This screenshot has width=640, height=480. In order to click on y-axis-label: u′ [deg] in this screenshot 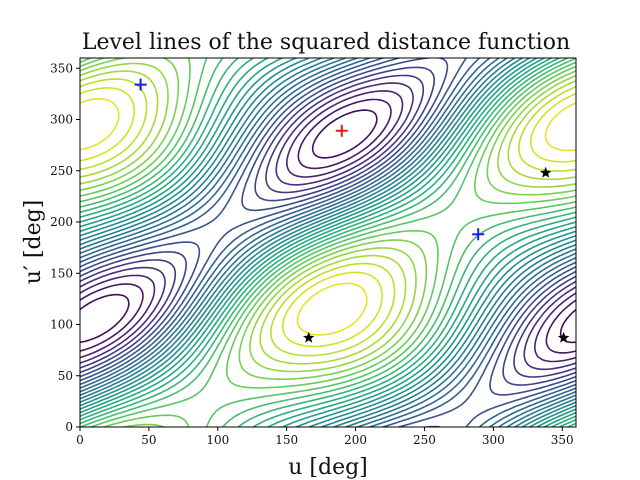, I will do `click(33, 242)`.